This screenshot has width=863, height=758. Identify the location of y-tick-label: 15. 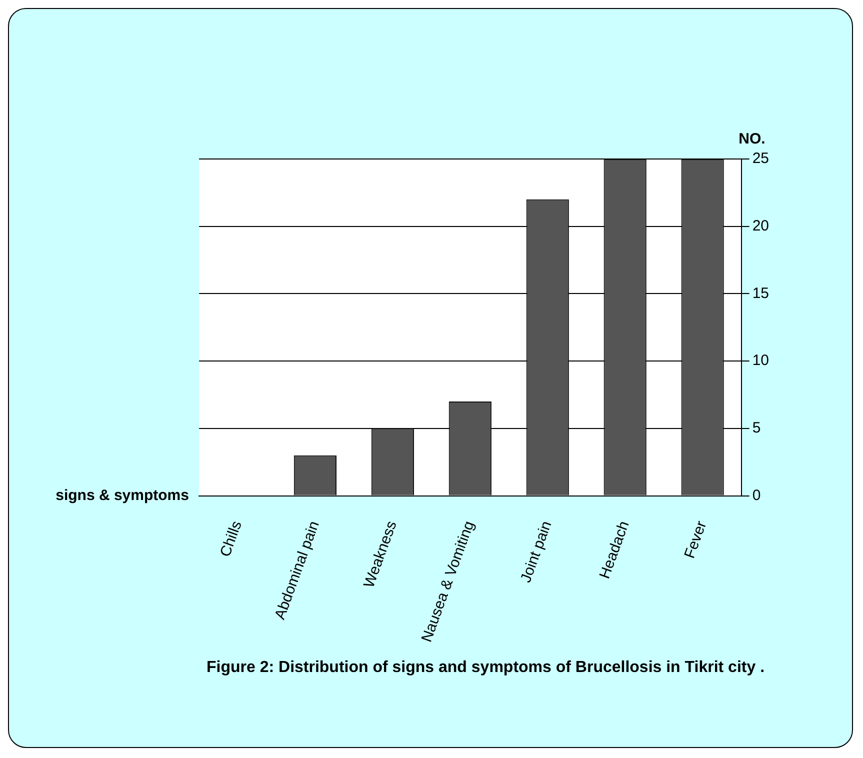
(761, 293).